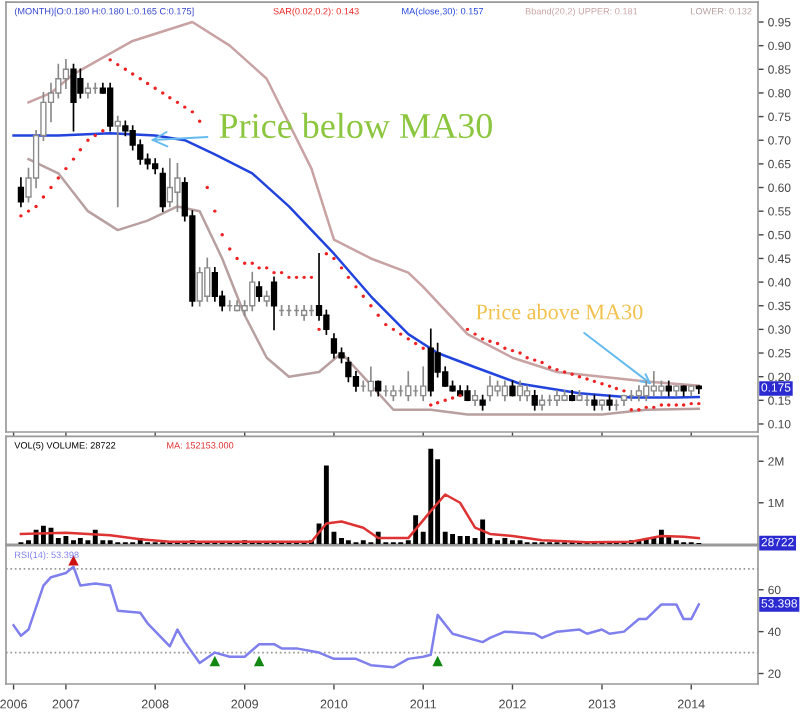 The image size is (800, 720). What do you see at coordinates (360, 518) in the screenshot?
I see `line-series` at bounding box center [360, 518].